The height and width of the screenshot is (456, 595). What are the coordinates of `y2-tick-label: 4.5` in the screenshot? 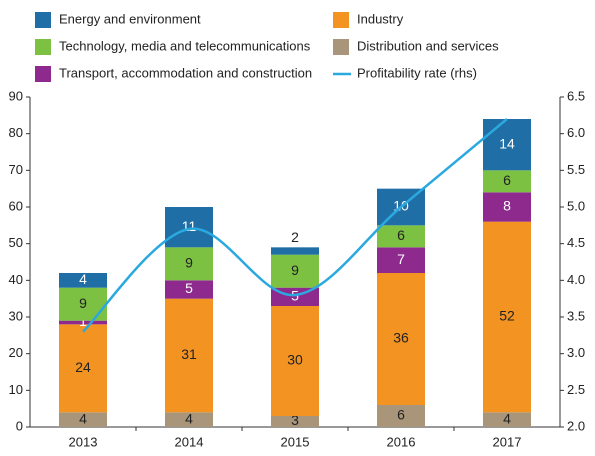 It's located at (576, 242).